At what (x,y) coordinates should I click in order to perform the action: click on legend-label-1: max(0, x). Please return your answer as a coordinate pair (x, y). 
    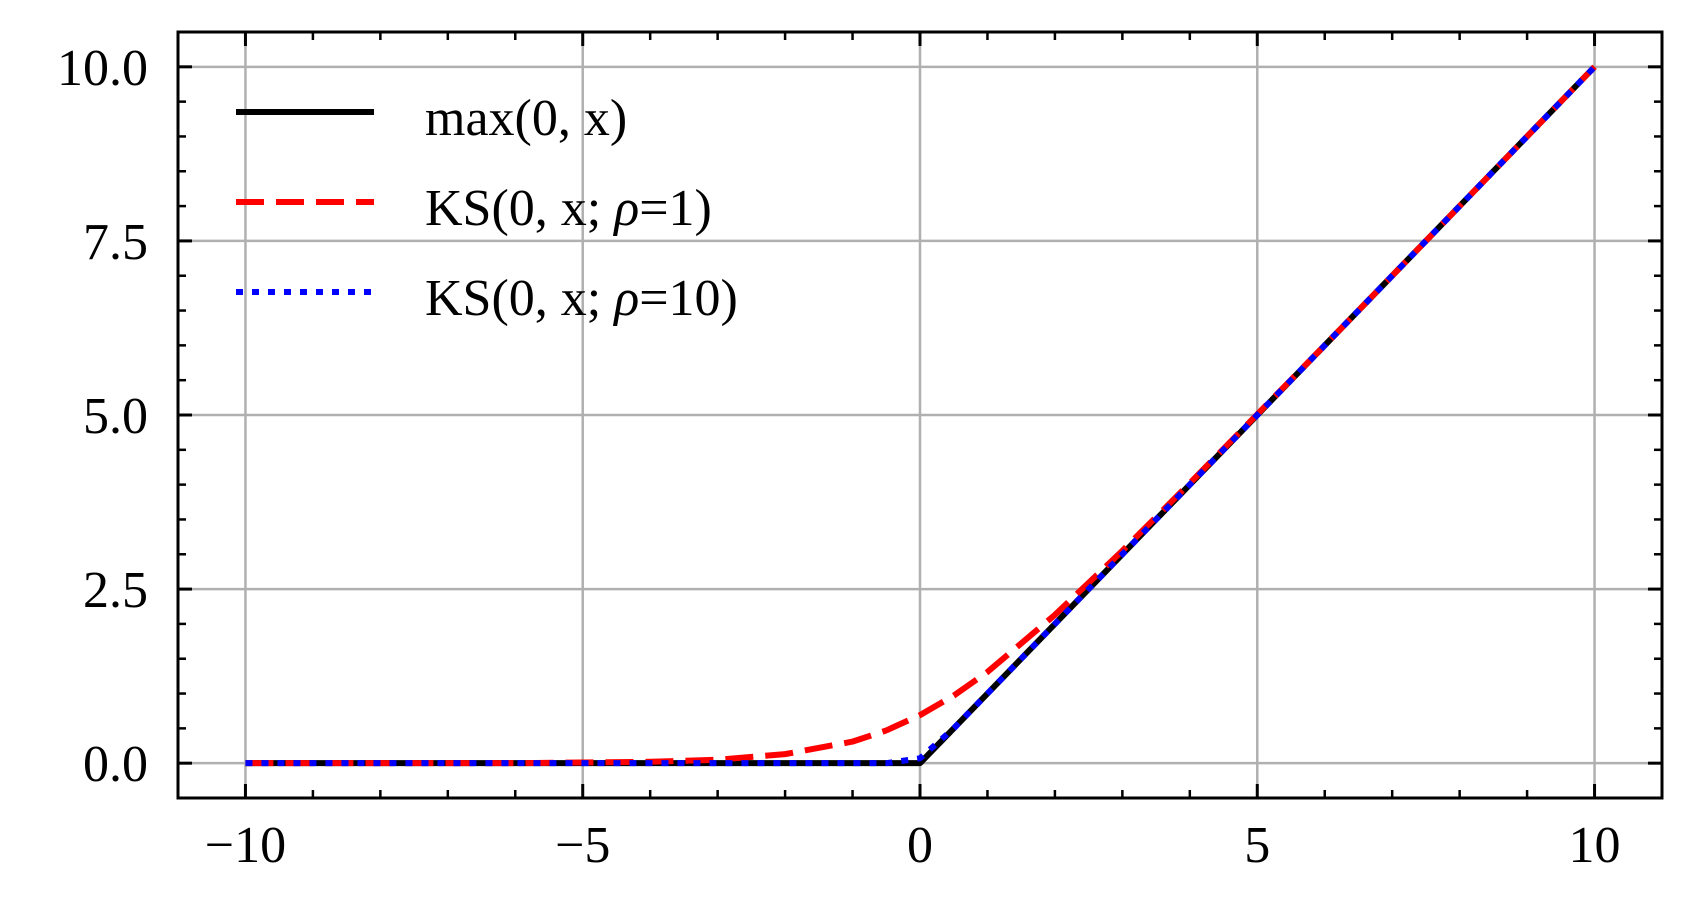
    Looking at the image, I should click on (526, 118).